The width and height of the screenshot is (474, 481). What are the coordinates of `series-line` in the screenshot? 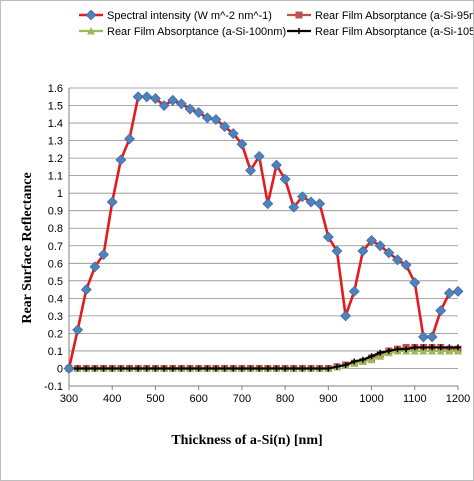 It's located at (263, 358).